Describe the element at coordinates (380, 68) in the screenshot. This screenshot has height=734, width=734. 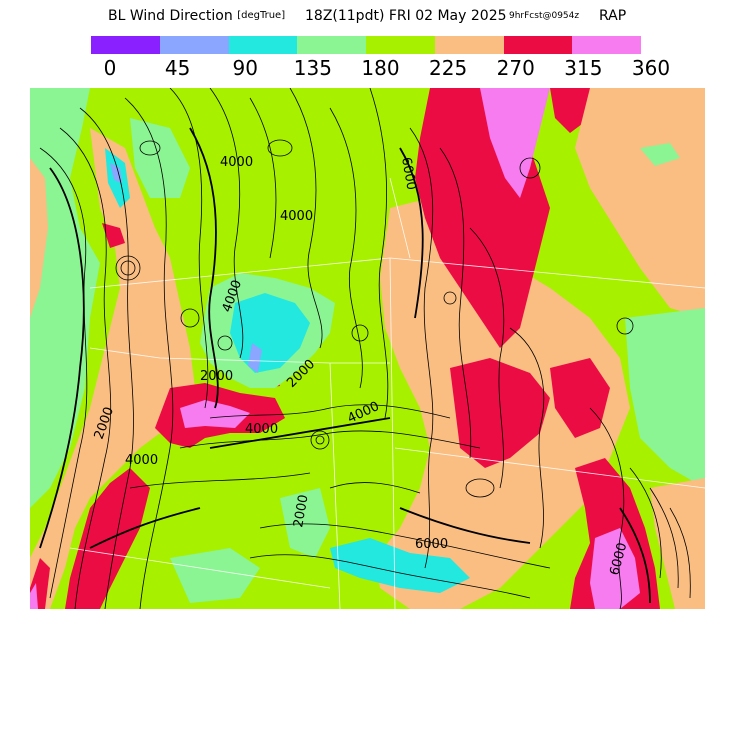
I see `colorbar-tick-label: 180` at that location.